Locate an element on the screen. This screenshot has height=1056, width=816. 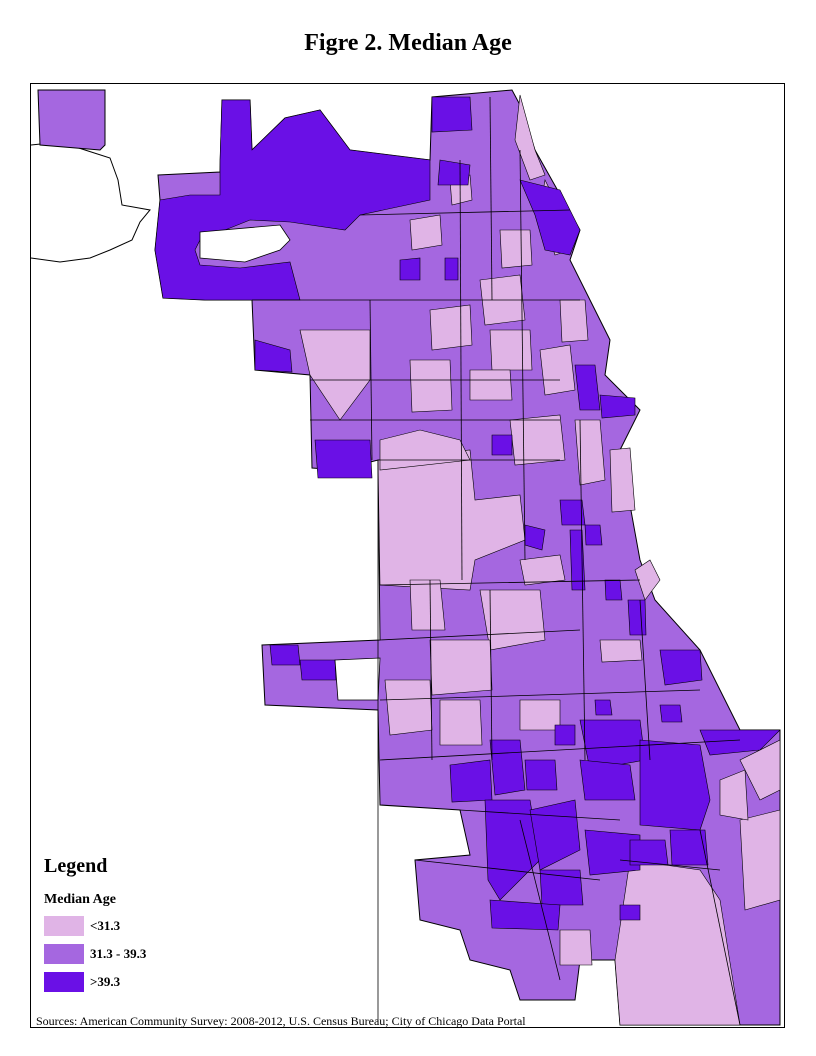
legend-label: <31.3 is located at coordinates (105, 925).